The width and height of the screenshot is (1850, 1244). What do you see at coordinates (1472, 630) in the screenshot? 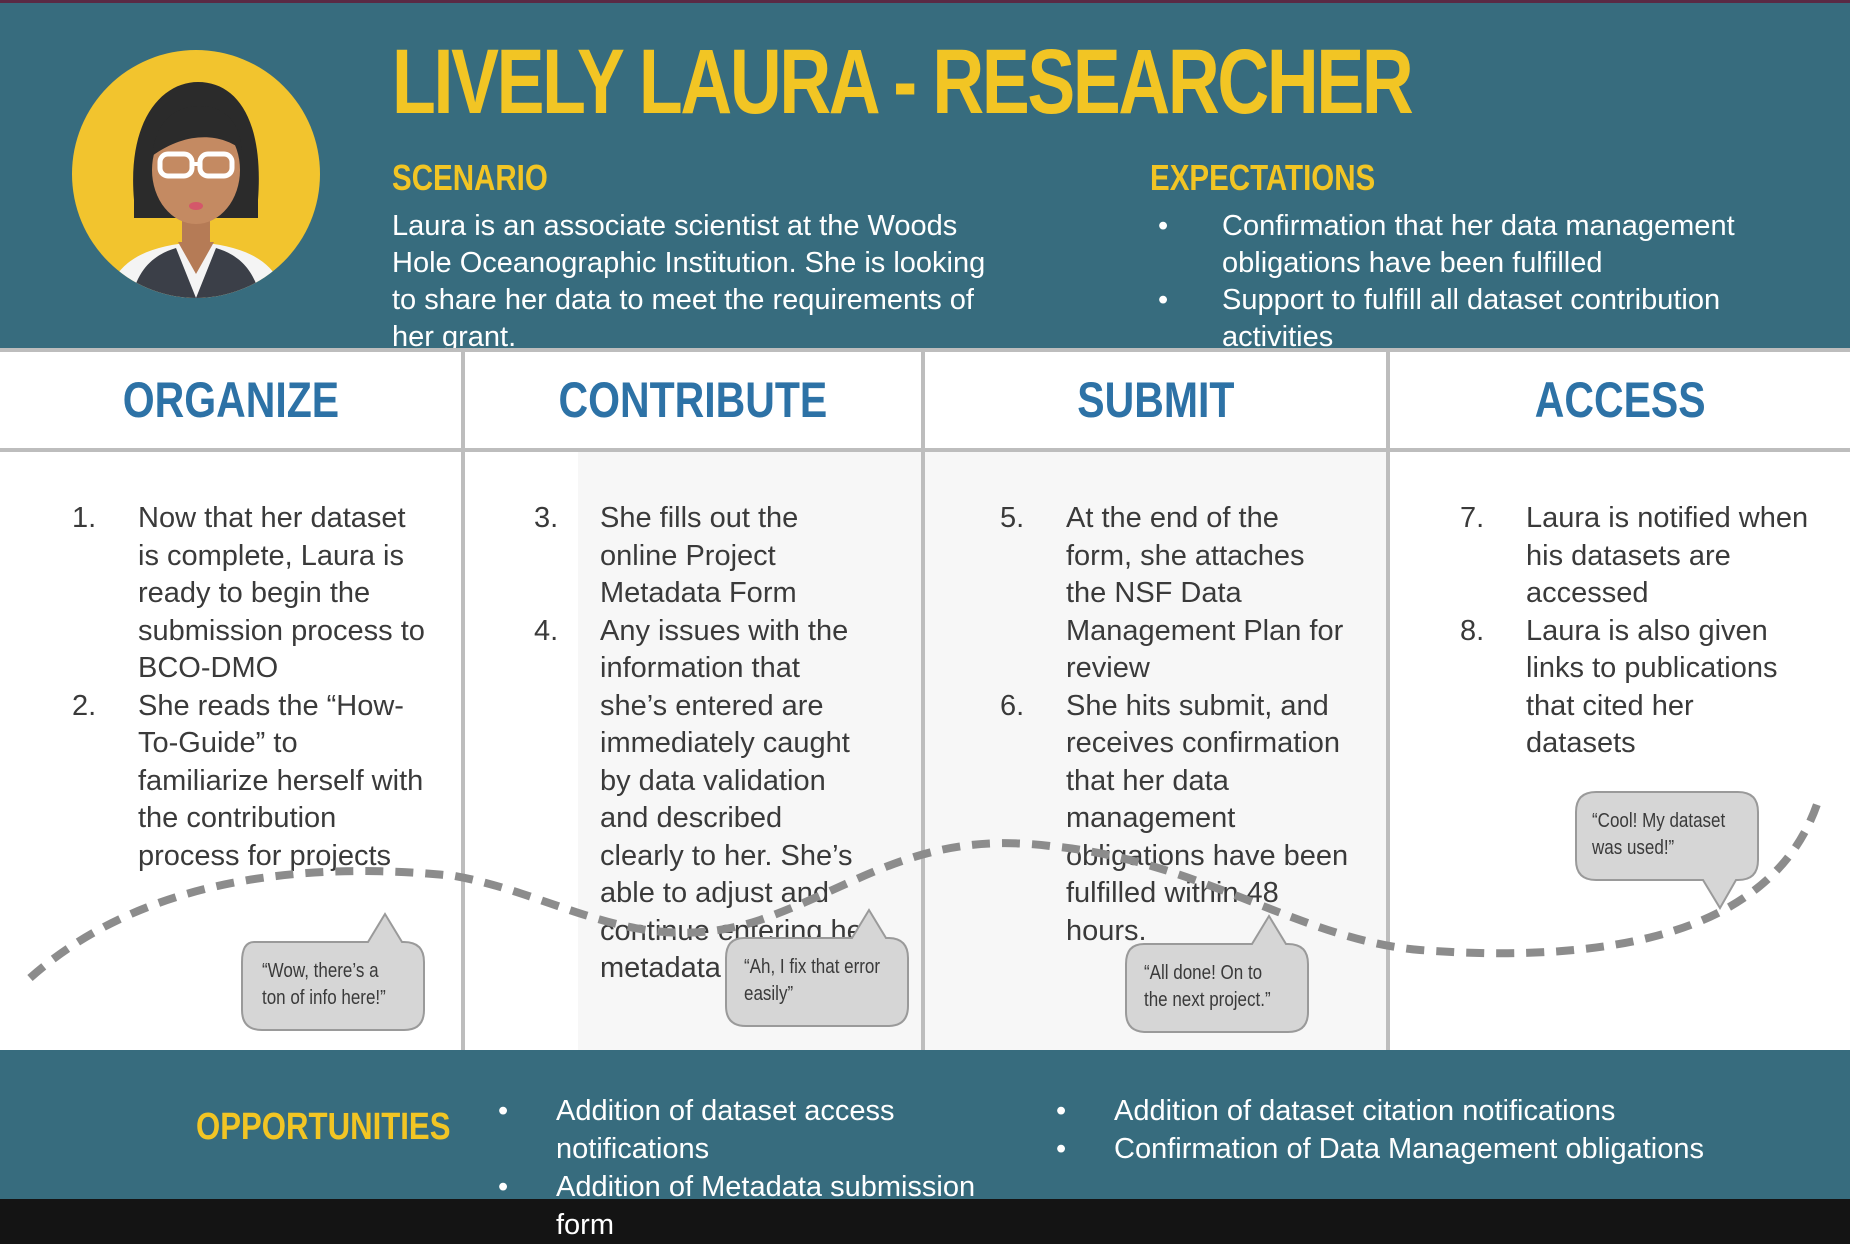
I see `step-number: 8.` at bounding box center [1472, 630].